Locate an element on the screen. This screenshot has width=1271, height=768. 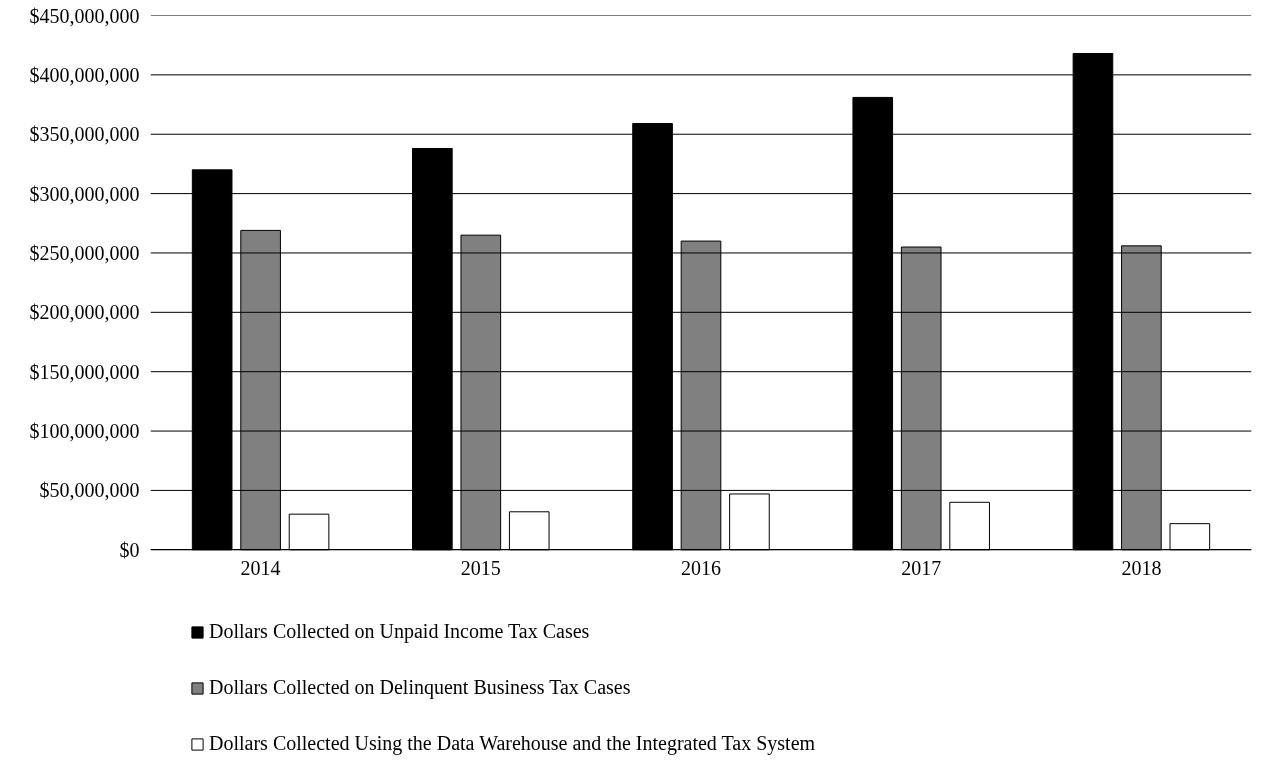
y-tick-label: $150,000,000 is located at coordinates (84, 371).